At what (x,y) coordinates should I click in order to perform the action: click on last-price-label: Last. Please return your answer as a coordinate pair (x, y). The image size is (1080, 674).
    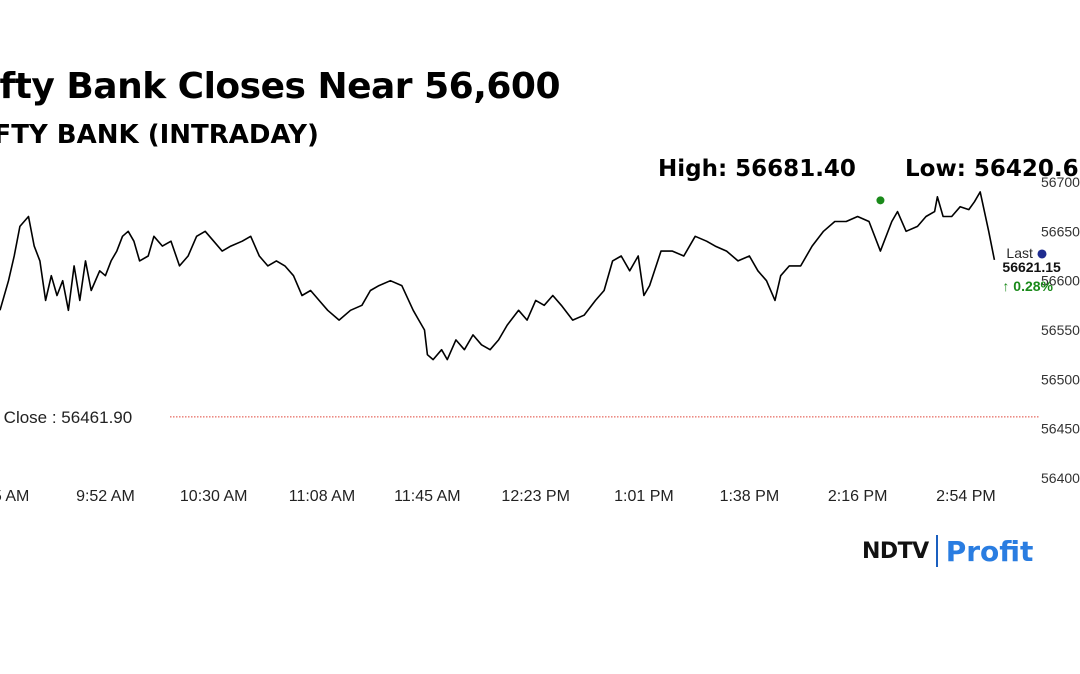
    Looking at the image, I should click on (1019, 253).